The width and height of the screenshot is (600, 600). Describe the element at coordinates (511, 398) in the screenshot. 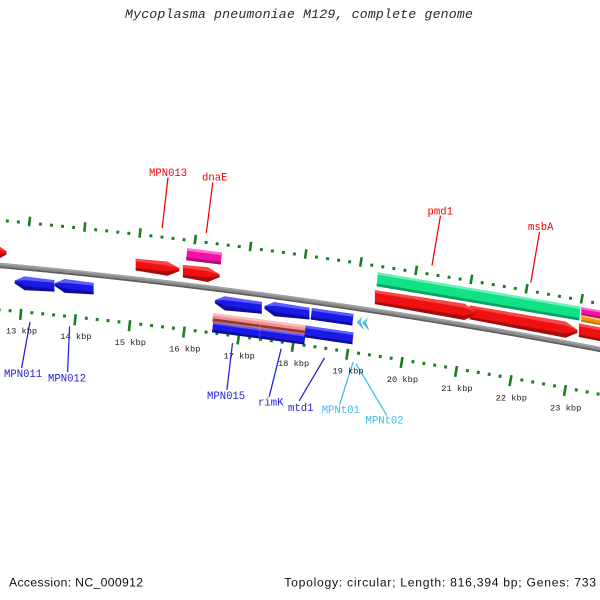

I see `svg-text: 22 kbp` at that location.